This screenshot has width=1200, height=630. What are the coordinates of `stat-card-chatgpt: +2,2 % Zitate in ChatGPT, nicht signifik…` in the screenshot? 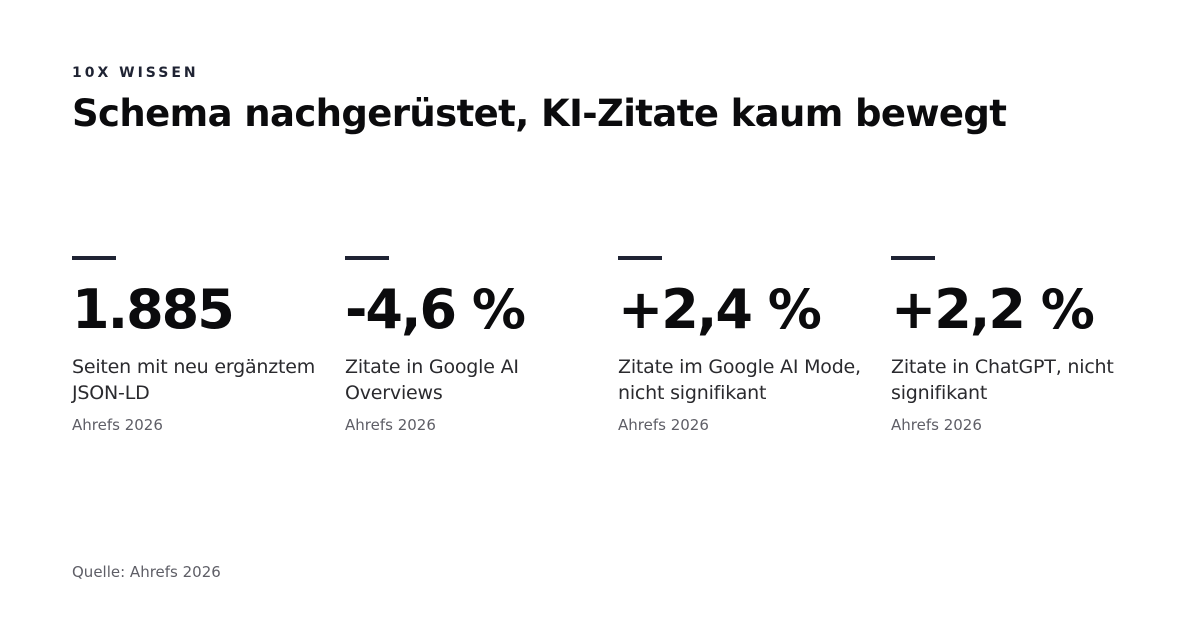 It's located at (1018, 345).